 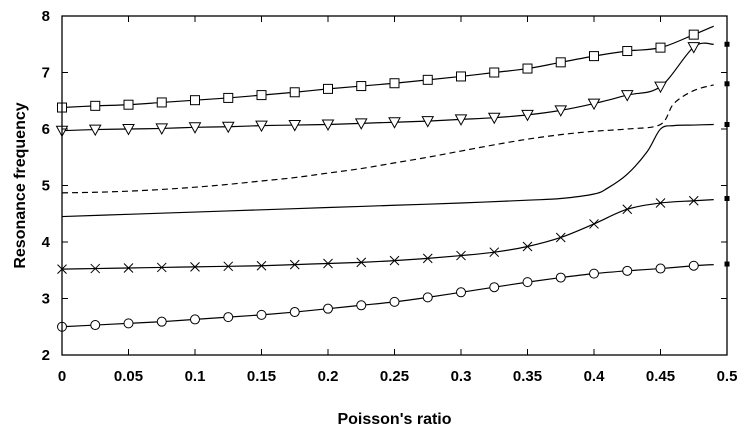 What do you see at coordinates (595, 376) in the screenshot?
I see `x-tick-label: 0.4` at bounding box center [595, 376].